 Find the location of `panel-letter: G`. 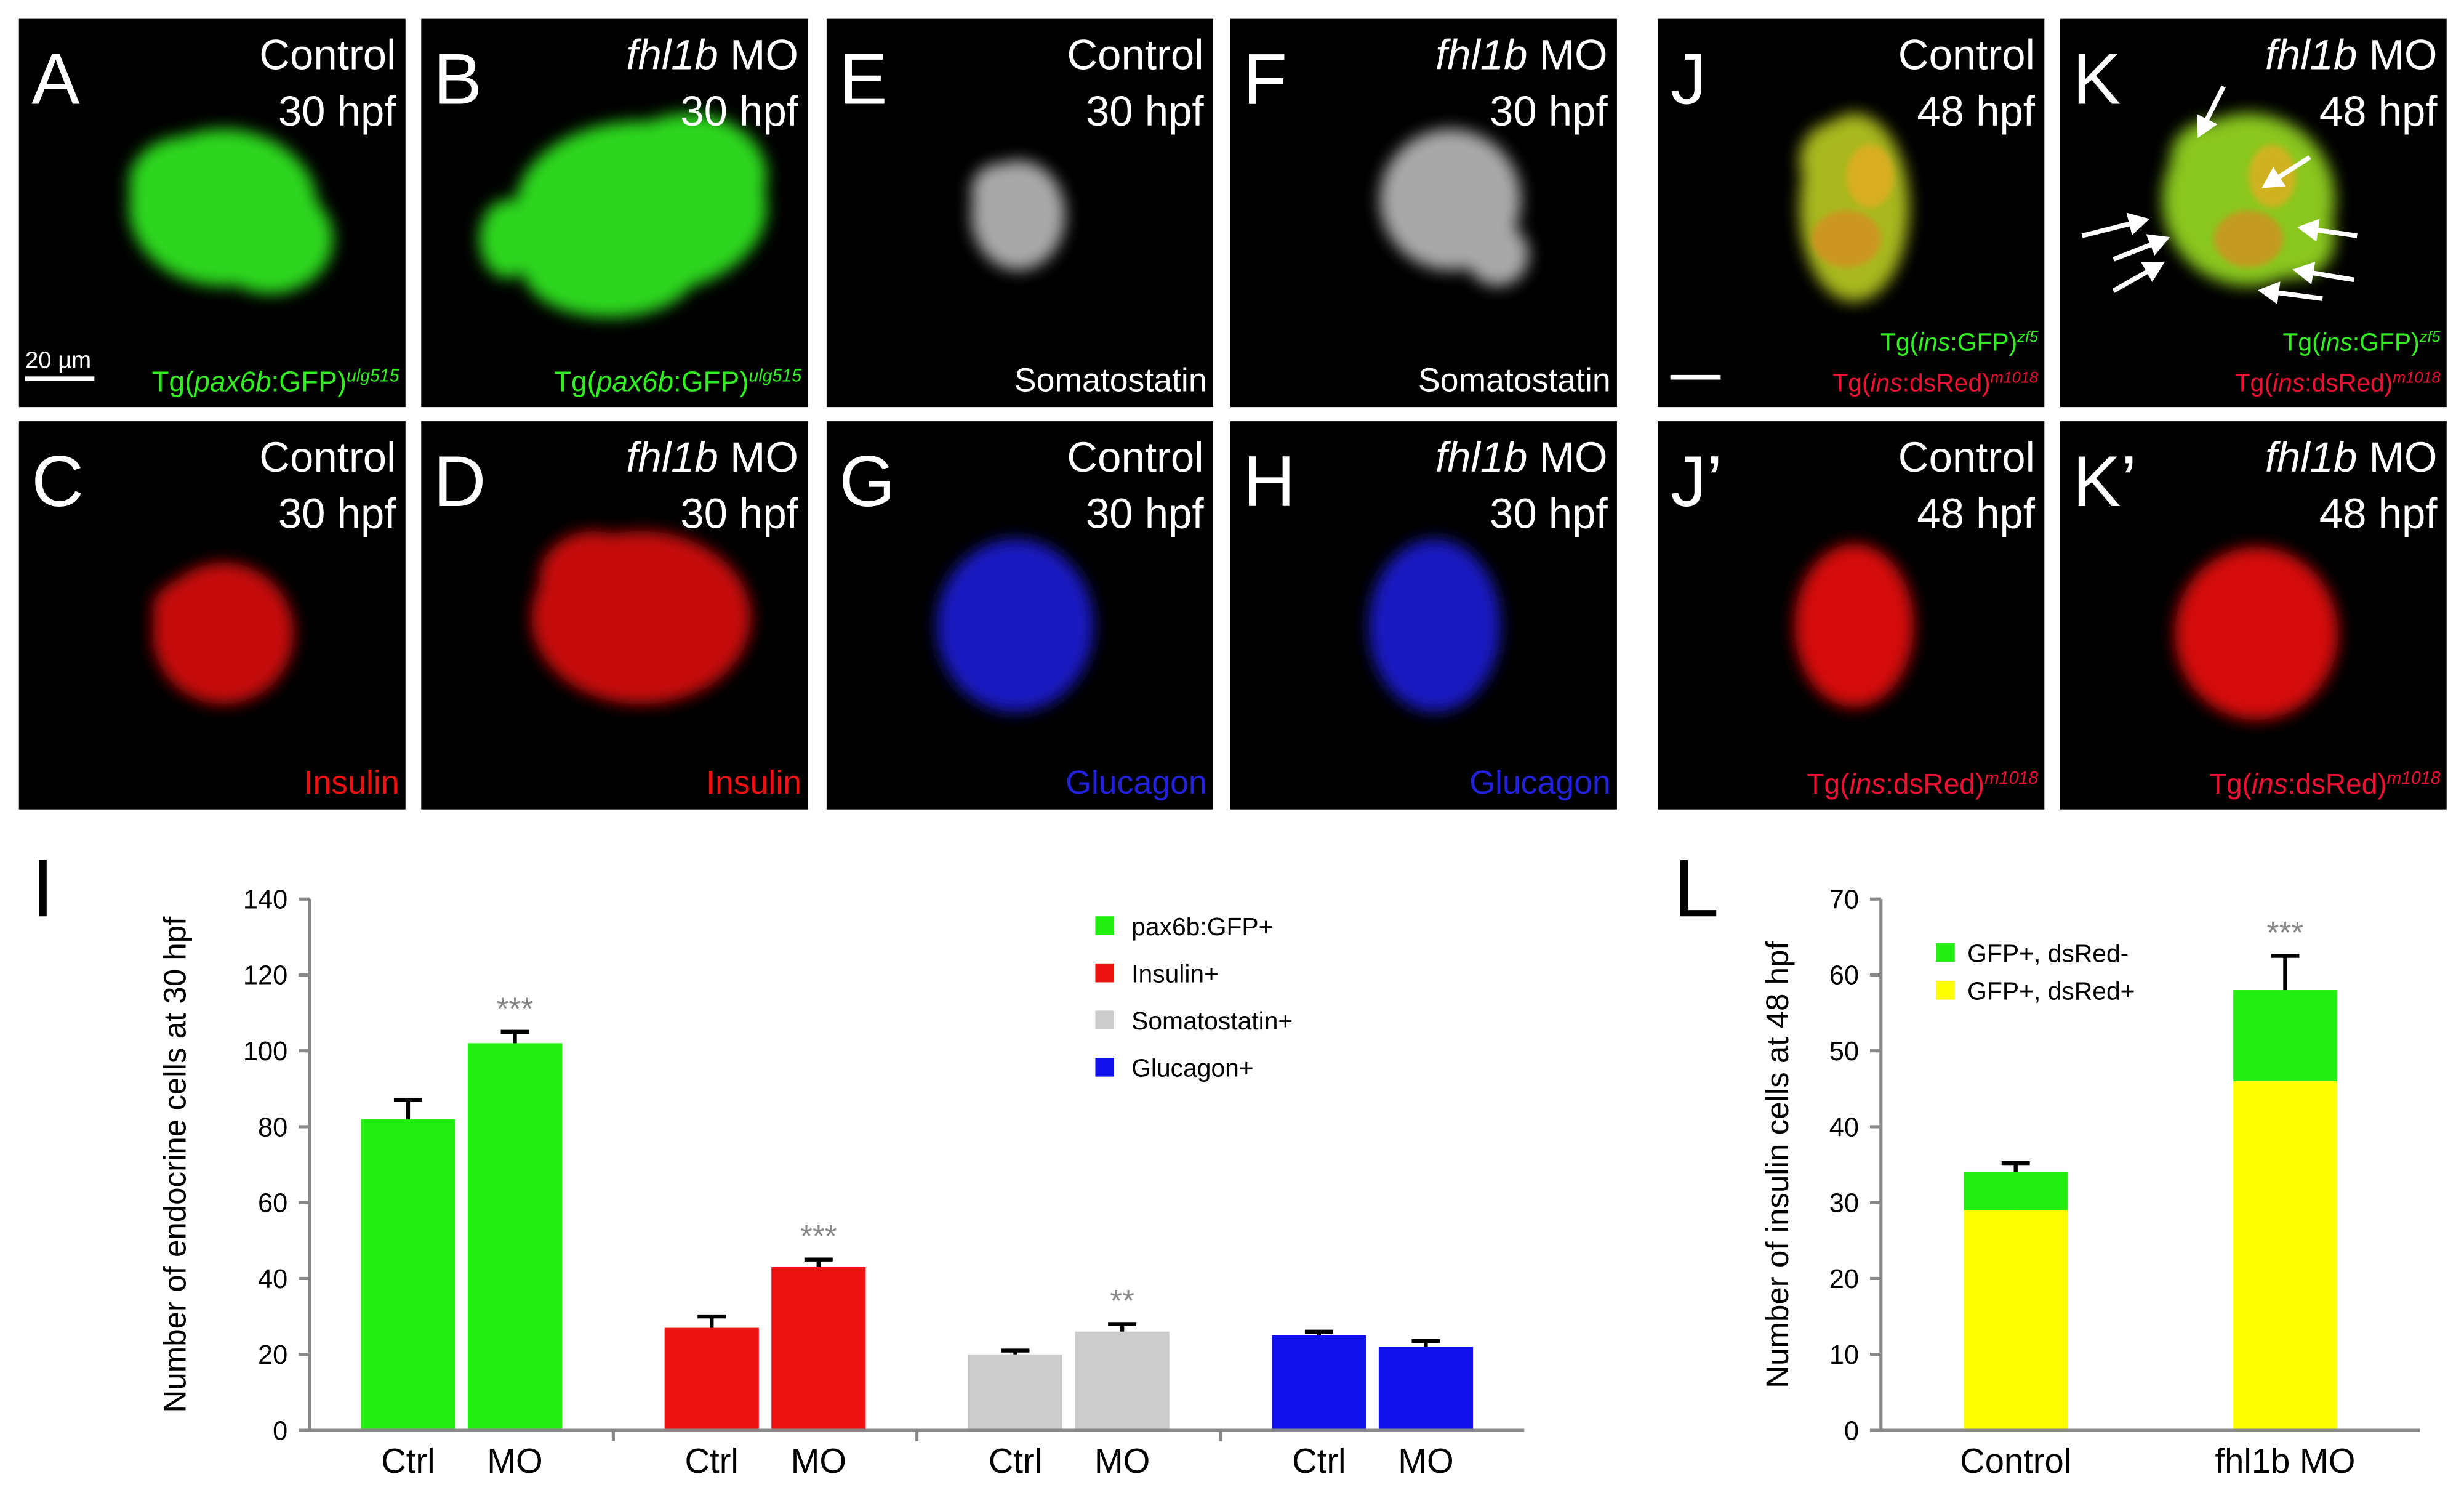

panel-letter: G is located at coordinates (867, 481).